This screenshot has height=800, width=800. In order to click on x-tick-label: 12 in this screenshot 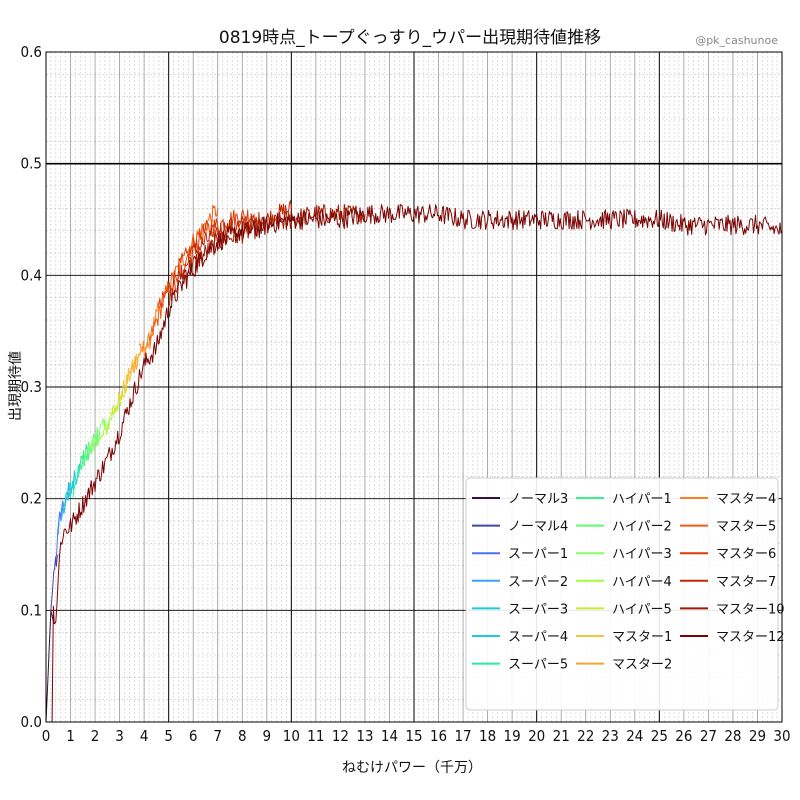, I will do `click(340, 736)`.